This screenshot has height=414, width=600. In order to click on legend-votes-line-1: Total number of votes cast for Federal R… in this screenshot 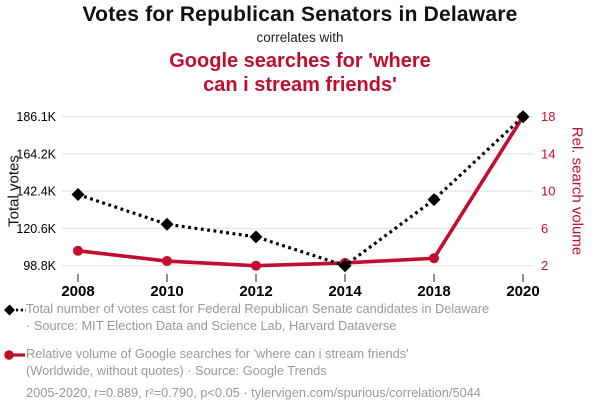, I will do `click(258, 308)`.